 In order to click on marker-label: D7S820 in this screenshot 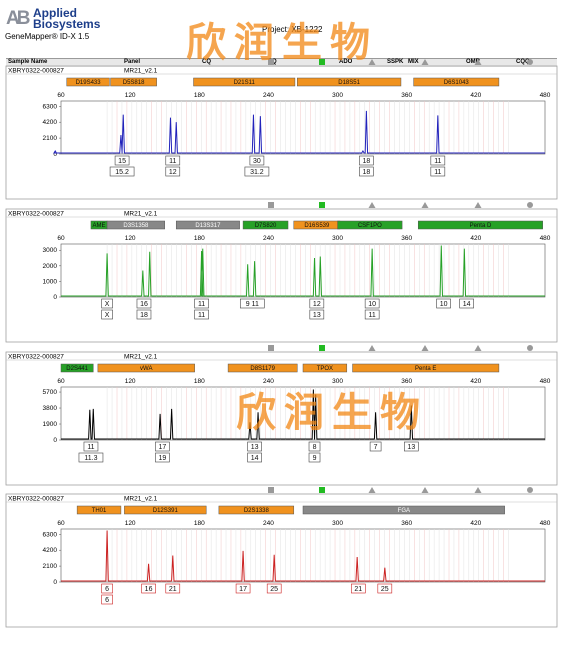, I will do `click(266, 226)`.